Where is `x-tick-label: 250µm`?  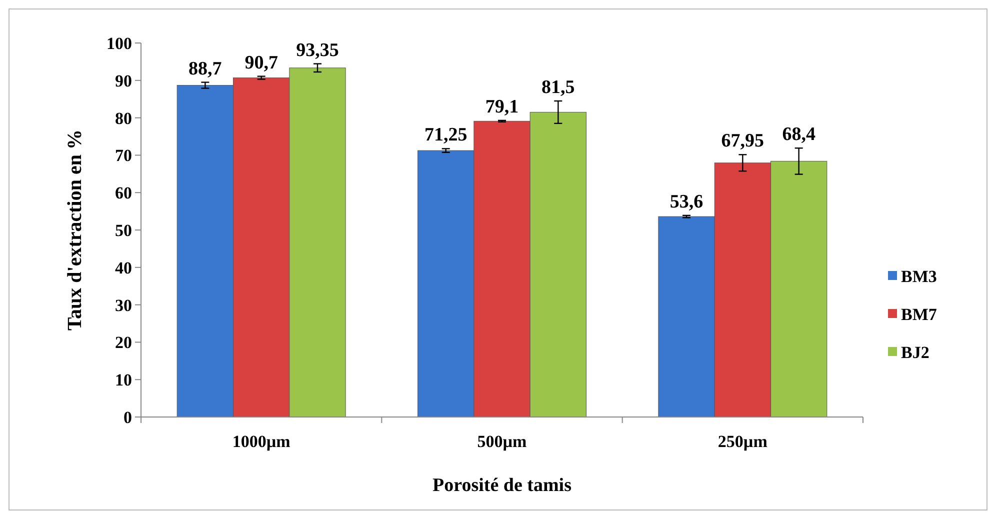
x-tick-label: 250µm is located at coordinates (743, 441).